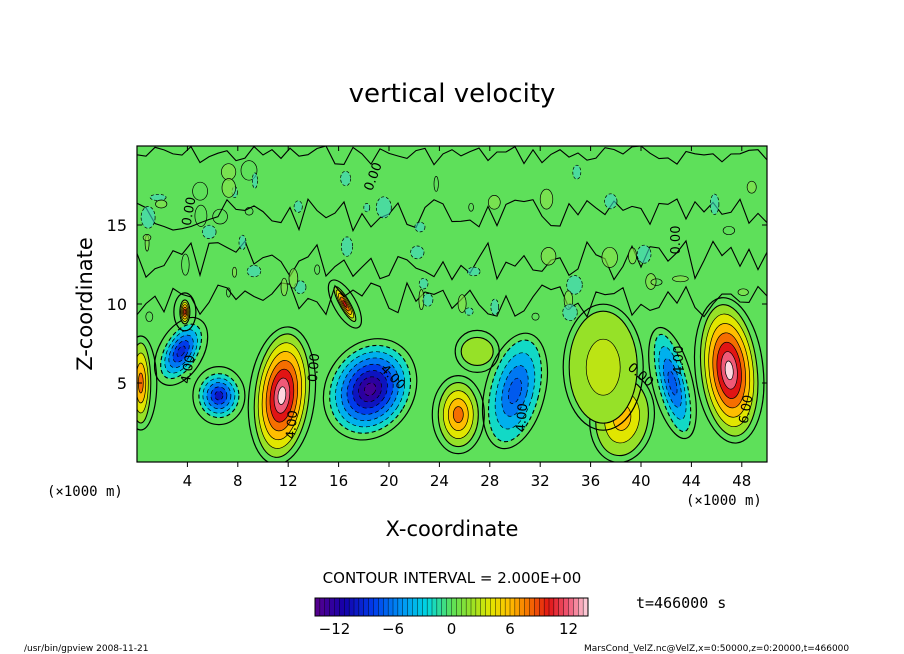 This screenshot has width=904, height=654. Describe the element at coordinates (452, 299) in the screenshot. I see `turbulence-contour` at that location.